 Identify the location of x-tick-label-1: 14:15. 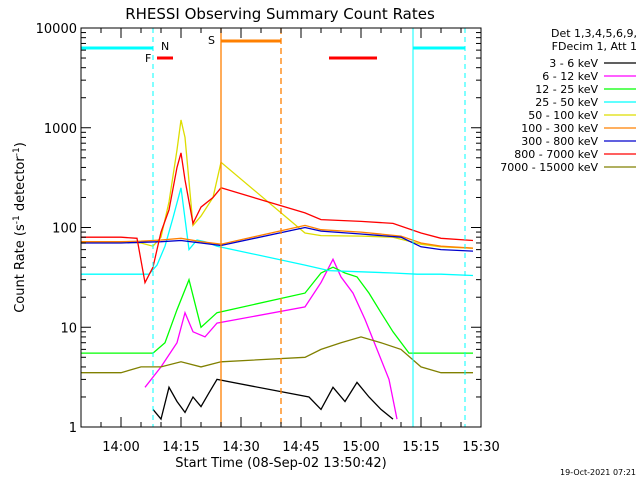
(180, 447).